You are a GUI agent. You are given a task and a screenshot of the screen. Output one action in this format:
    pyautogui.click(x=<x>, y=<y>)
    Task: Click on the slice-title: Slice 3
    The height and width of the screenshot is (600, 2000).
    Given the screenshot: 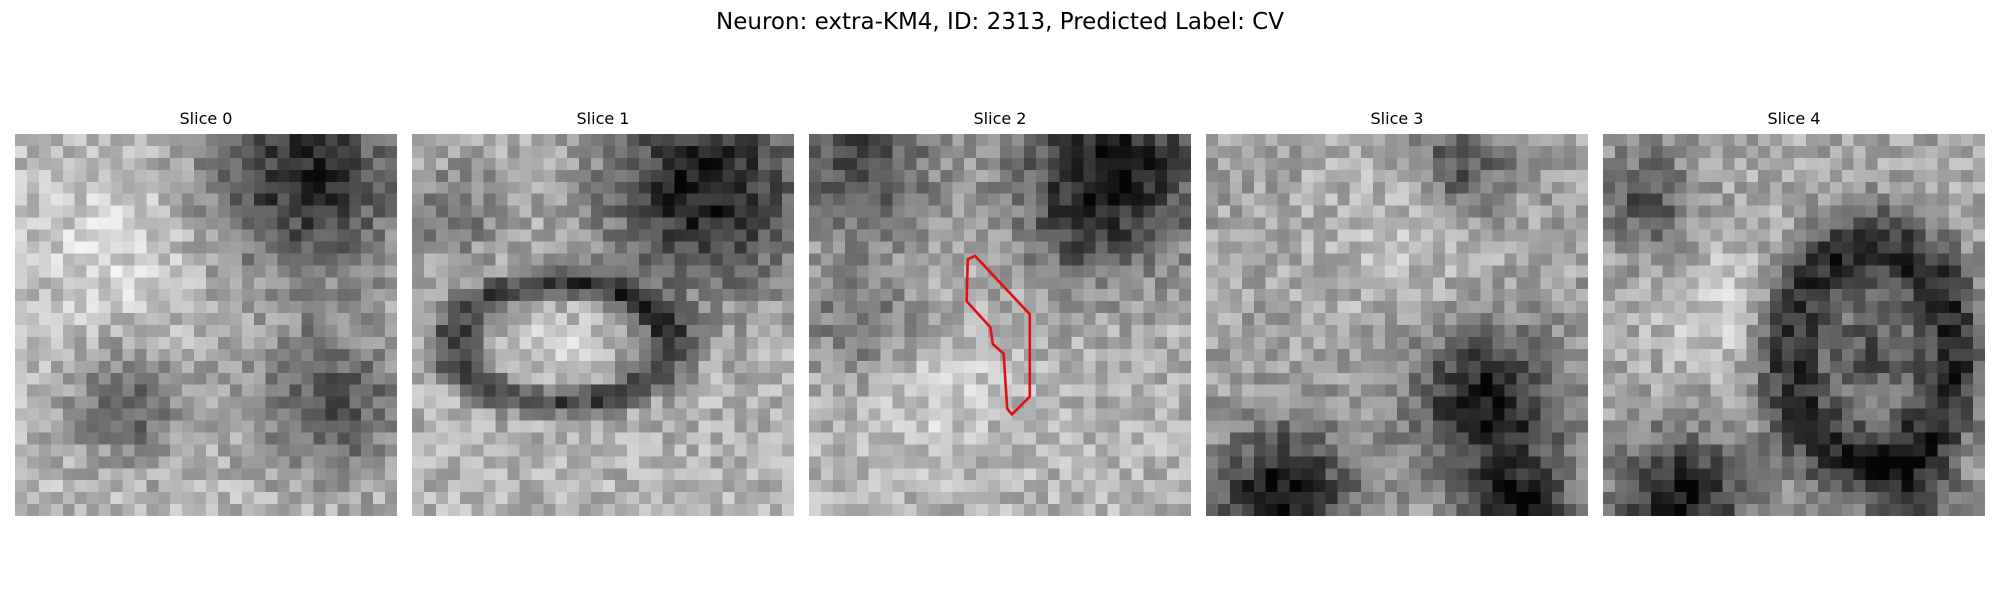 What is the action you would take?
    pyautogui.click(x=1397, y=118)
    